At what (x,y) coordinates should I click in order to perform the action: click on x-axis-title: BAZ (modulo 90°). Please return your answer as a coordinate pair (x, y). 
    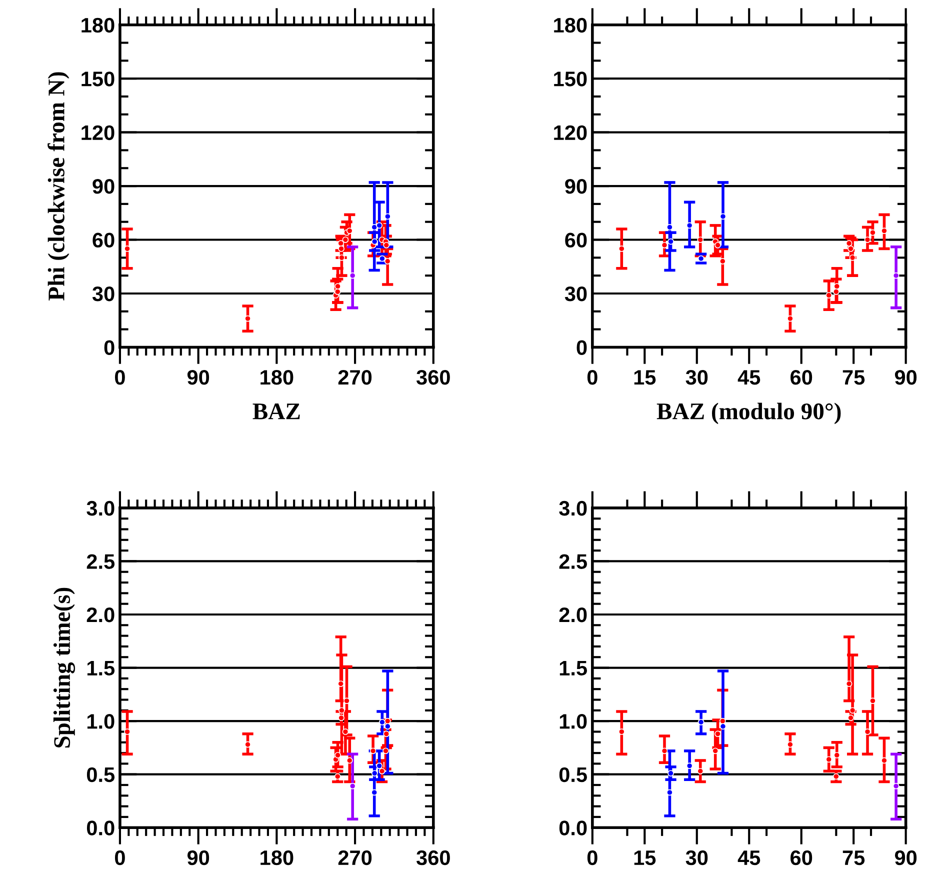
    Looking at the image, I should click on (748, 413).